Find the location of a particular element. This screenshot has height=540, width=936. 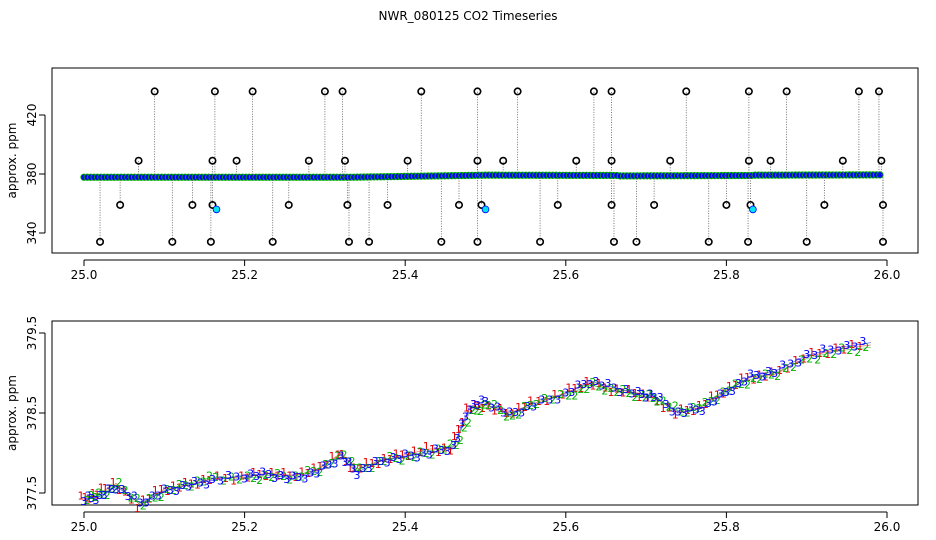

x-tick-label: 25.4 is located at coordinates (405, 275).